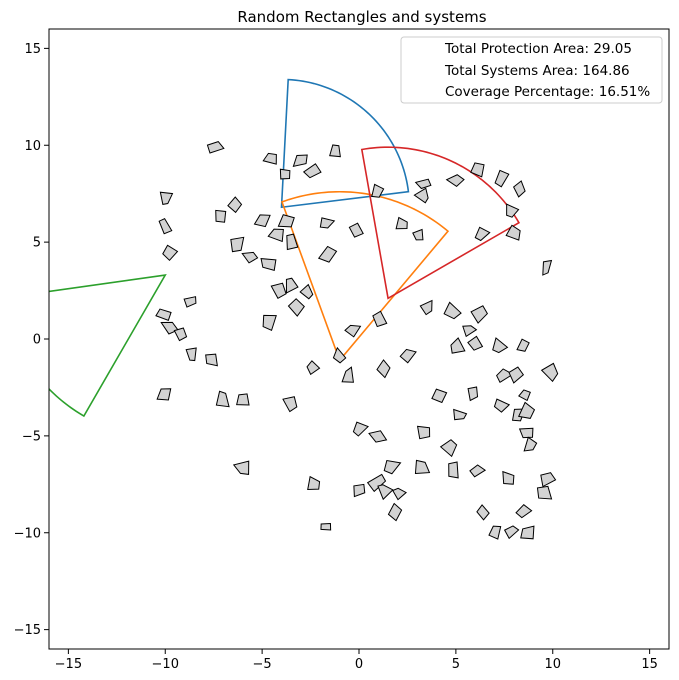  What do you see at coordinates (262, 664) in the screenshot?
I see `x-tick-label: −5` at bounding box center [262, 664].